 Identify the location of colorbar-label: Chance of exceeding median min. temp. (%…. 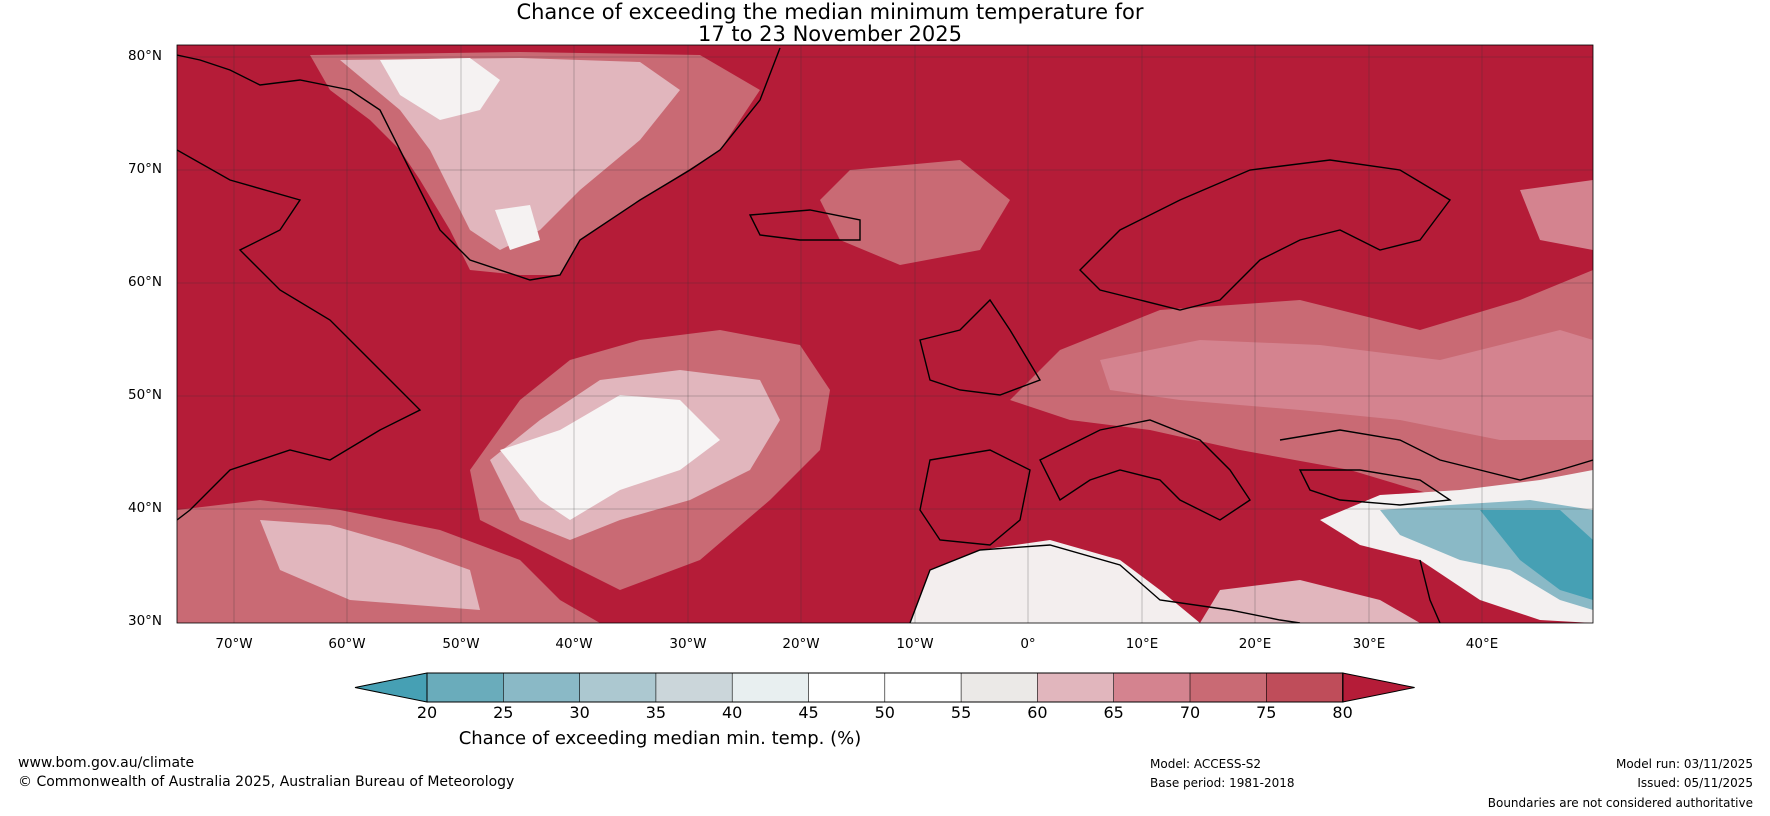
(660, 738).